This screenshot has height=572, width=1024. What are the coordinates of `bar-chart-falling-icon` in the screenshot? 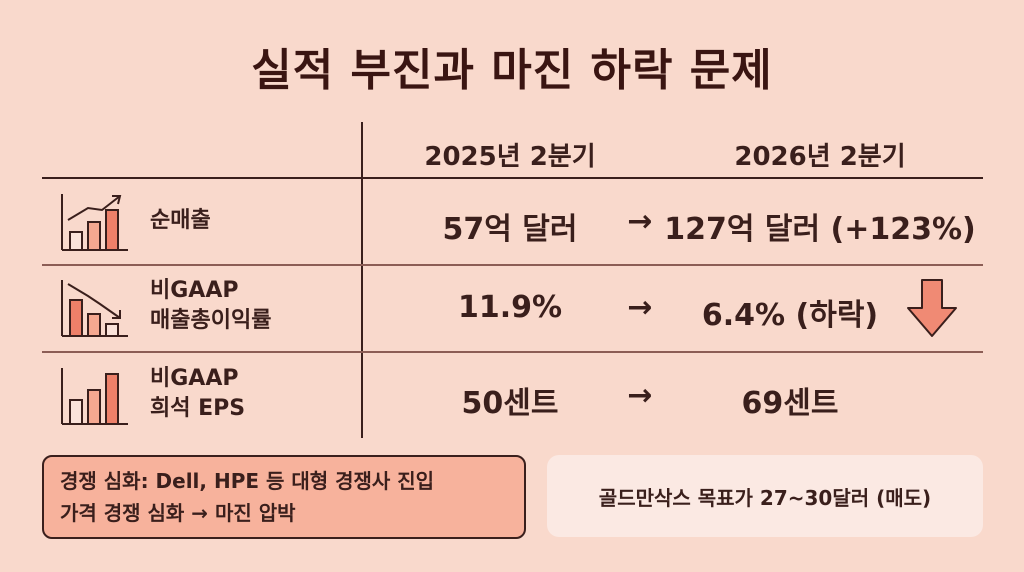 It's located at (94, 308).